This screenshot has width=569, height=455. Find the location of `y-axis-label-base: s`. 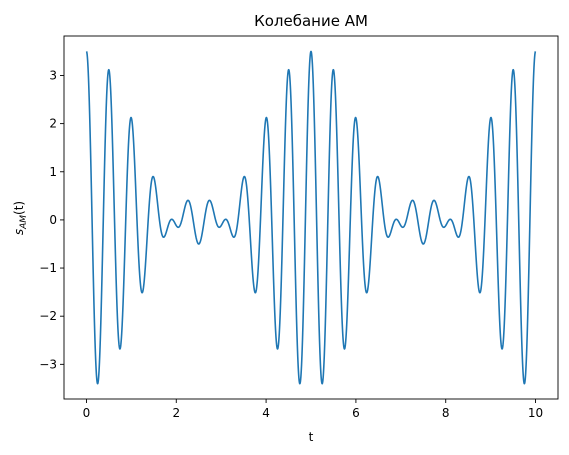

y-axis-label-base: s is located at coordinates (19, 232).